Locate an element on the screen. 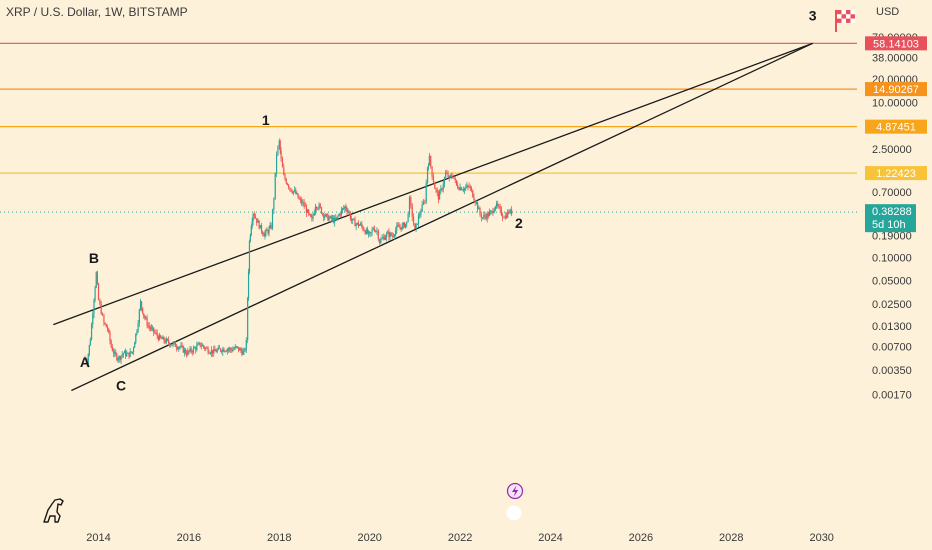  wave-label-2: 2 is located at coordinates (519, 223).